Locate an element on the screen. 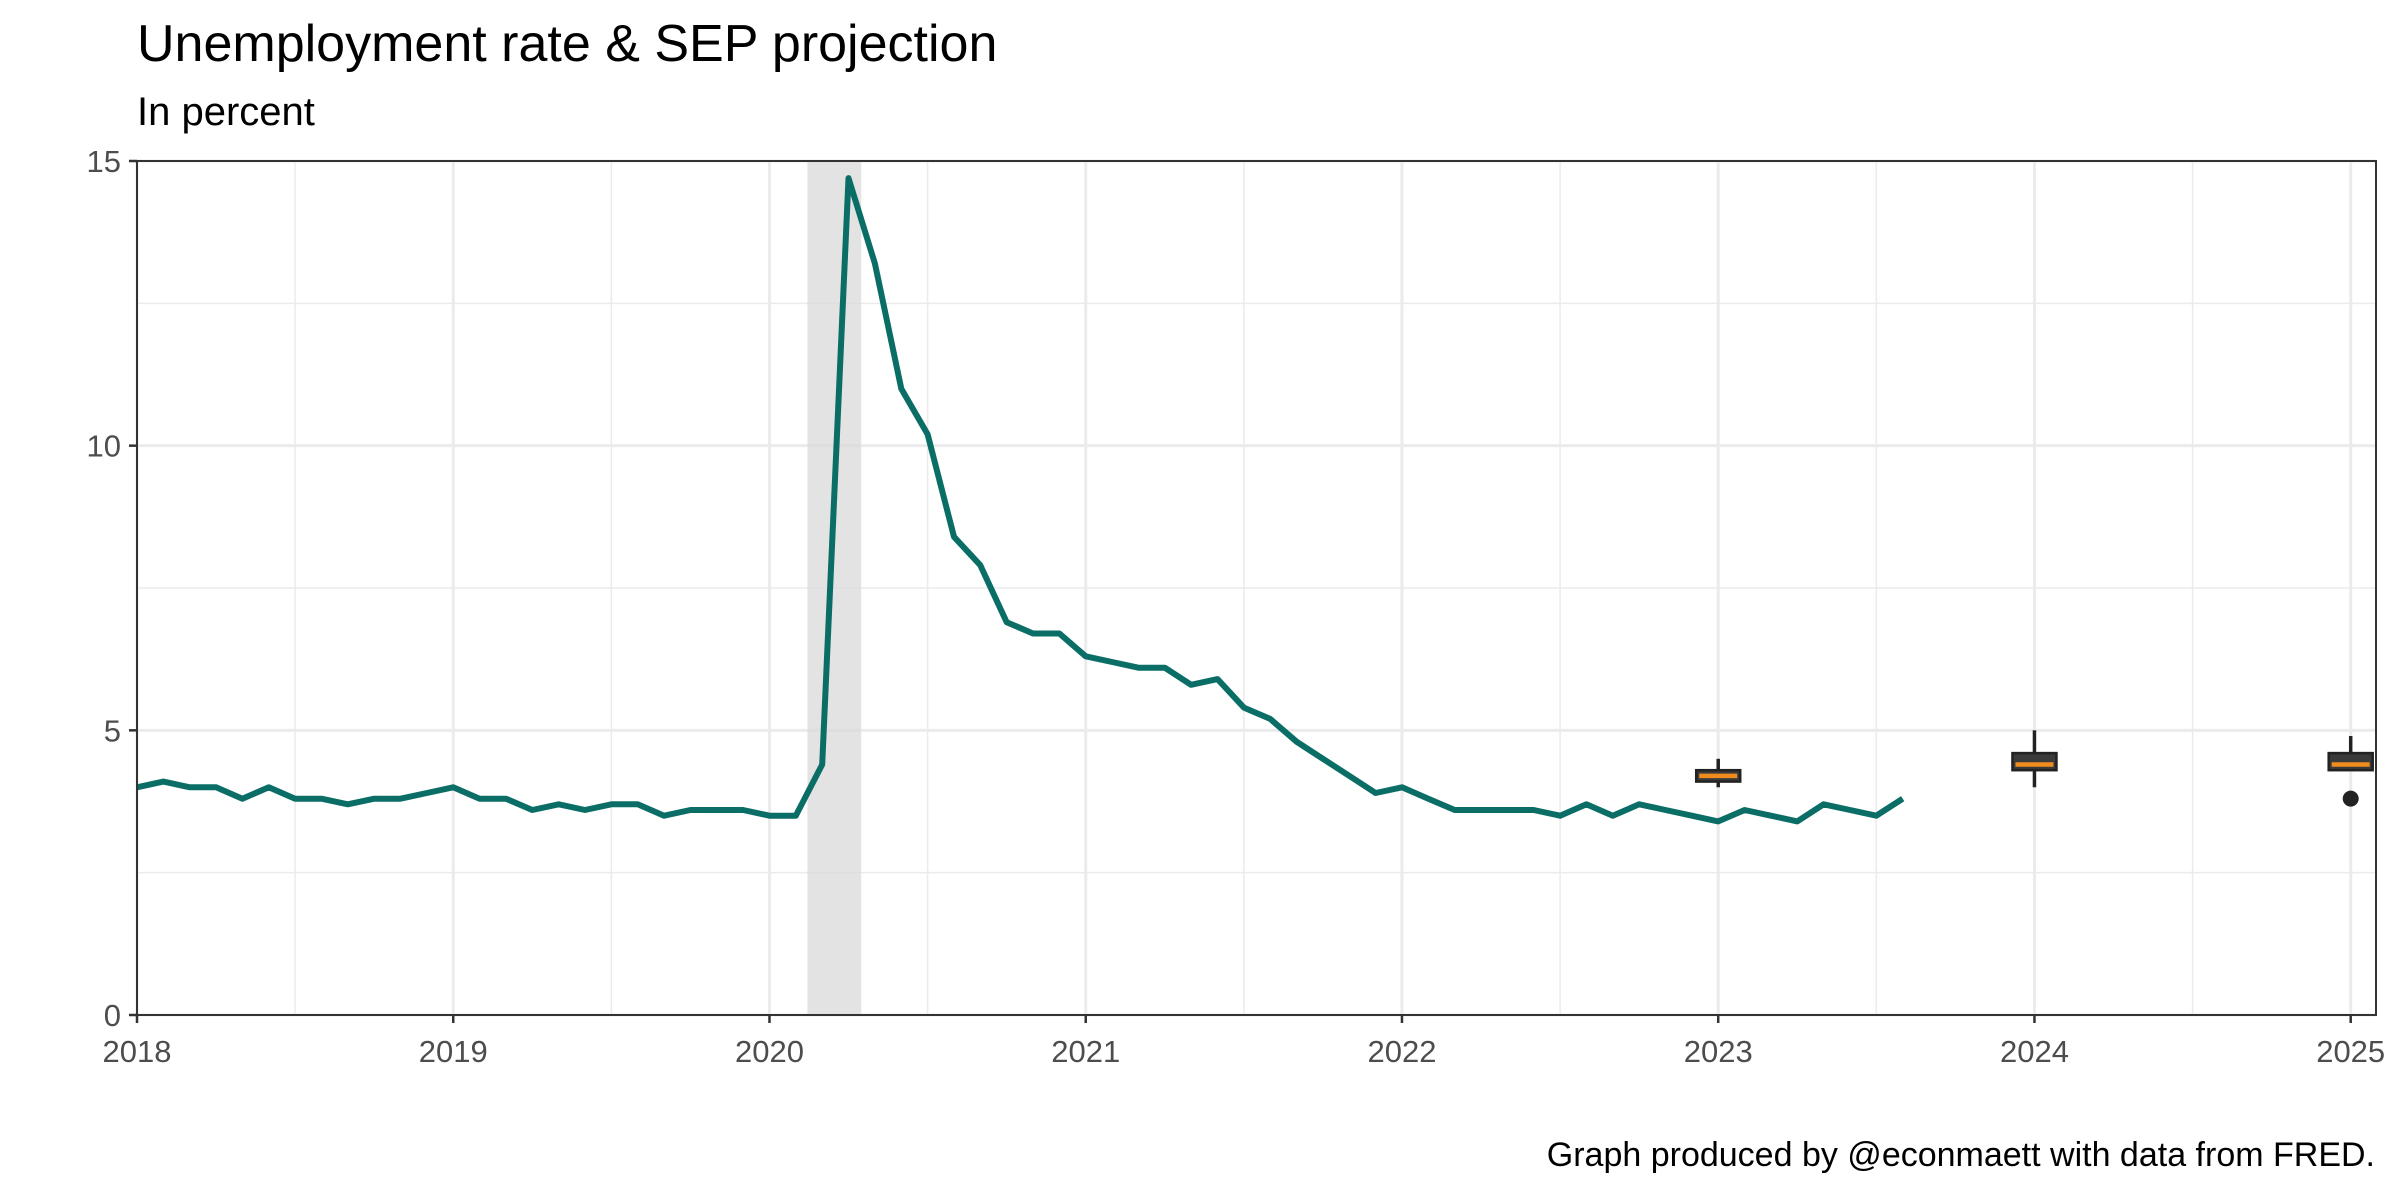 This screenshot has width=2400, height=1200. projection-box-2024 is located at coordinates (2034, 759).